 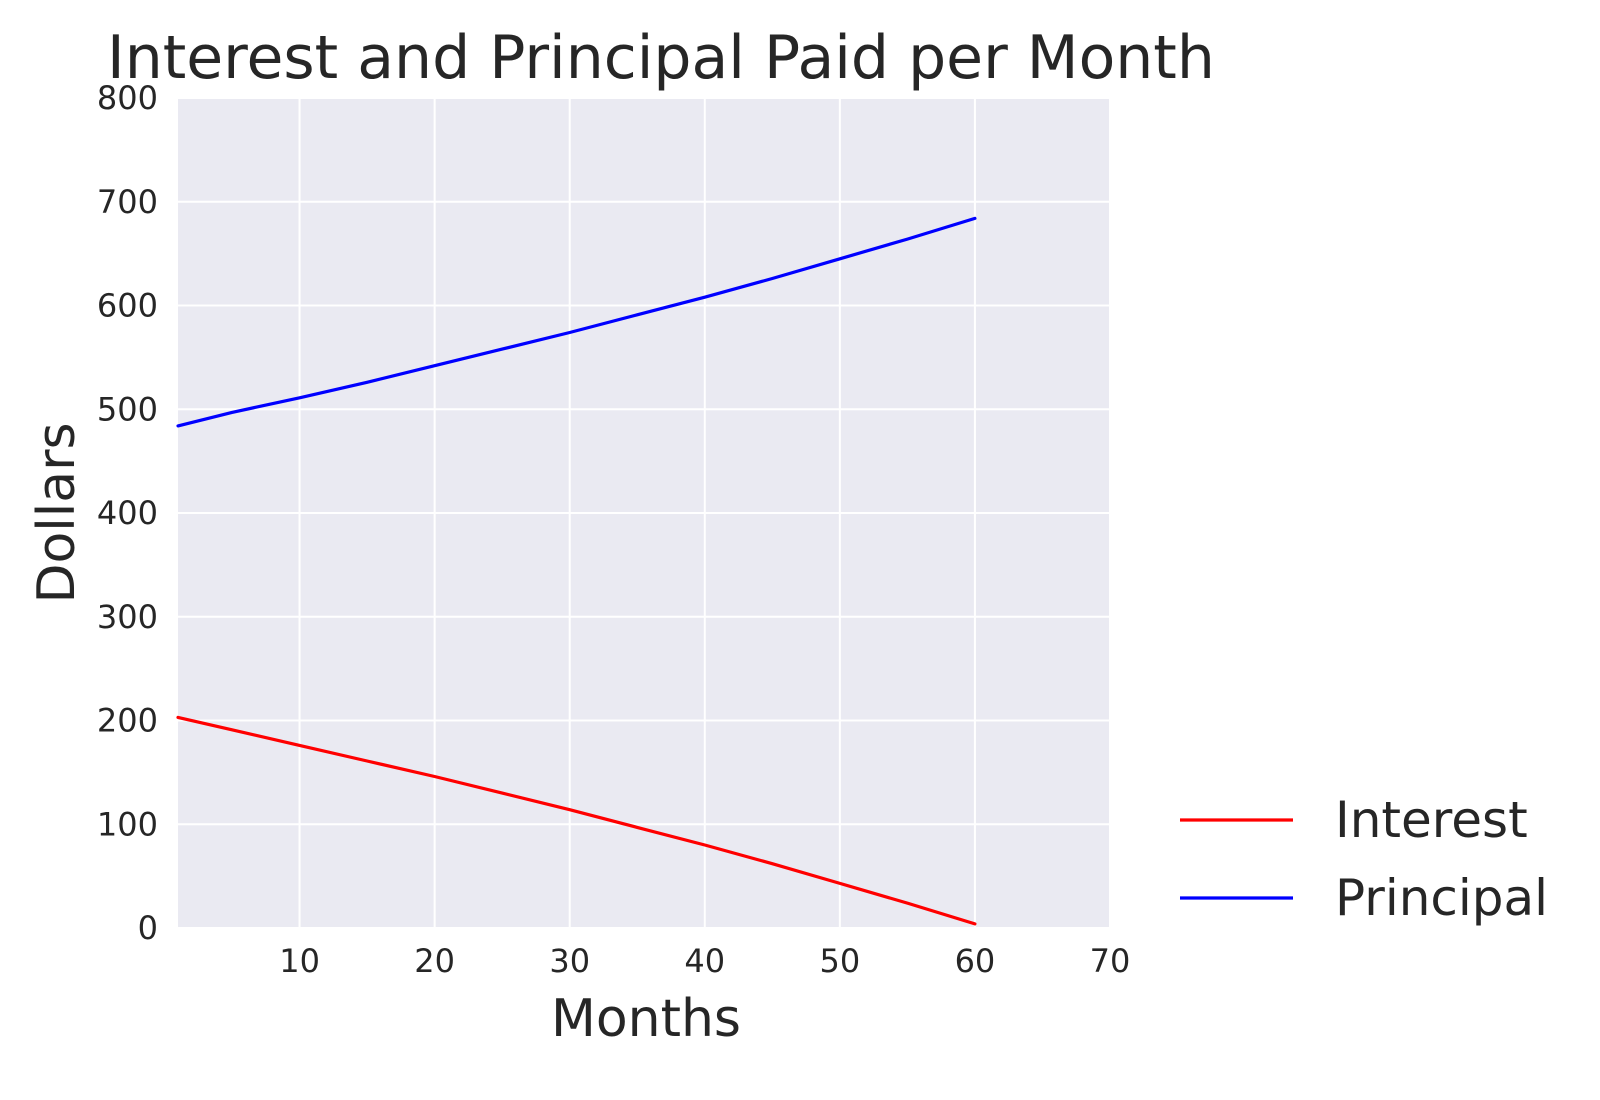 What do you see at coordinates (127, 721) in the screenshot?
I see `y-tick-label: 200` at bounding box center [127, 721].